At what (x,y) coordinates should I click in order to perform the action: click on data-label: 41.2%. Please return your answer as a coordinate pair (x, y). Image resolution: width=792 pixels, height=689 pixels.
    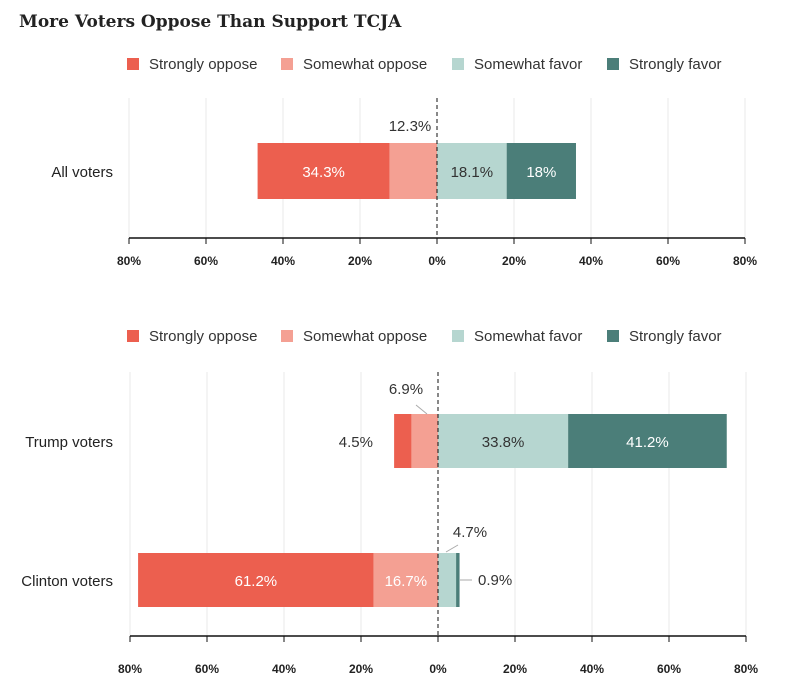
    Looking at the image, I should click on (647, 442).